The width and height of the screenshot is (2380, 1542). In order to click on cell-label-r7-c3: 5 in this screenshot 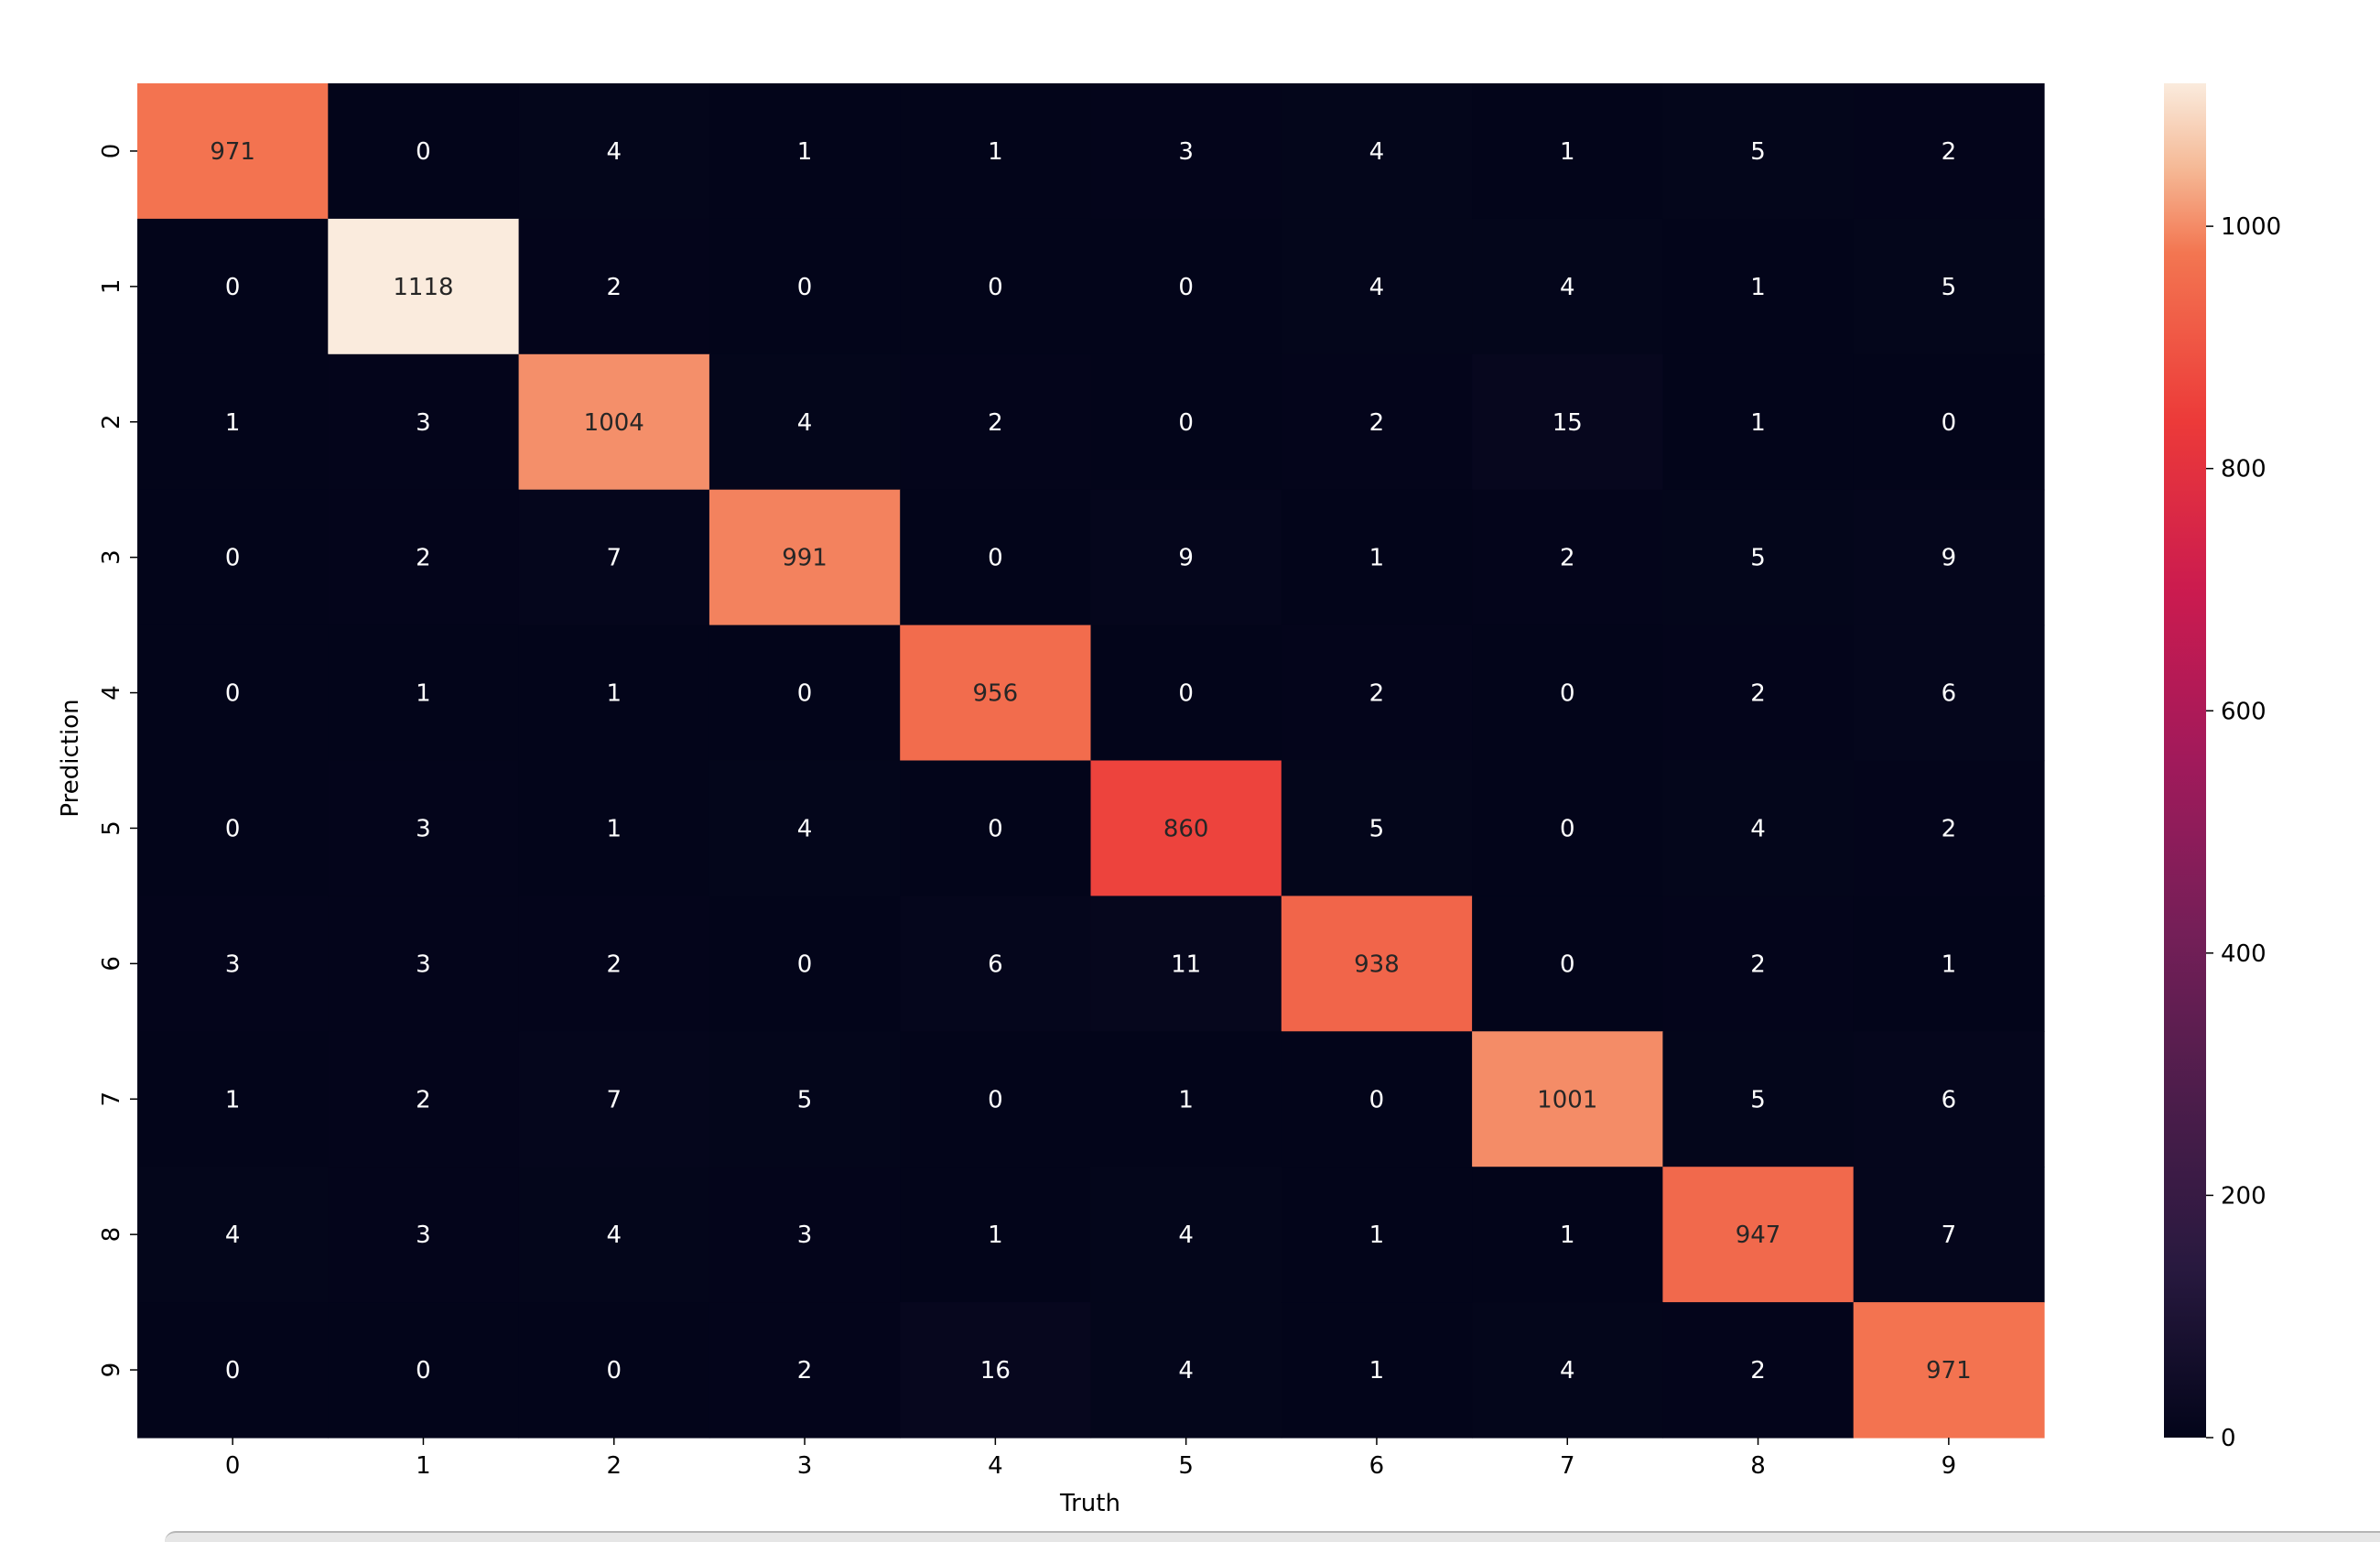, I will do `click(805, 1099)`.